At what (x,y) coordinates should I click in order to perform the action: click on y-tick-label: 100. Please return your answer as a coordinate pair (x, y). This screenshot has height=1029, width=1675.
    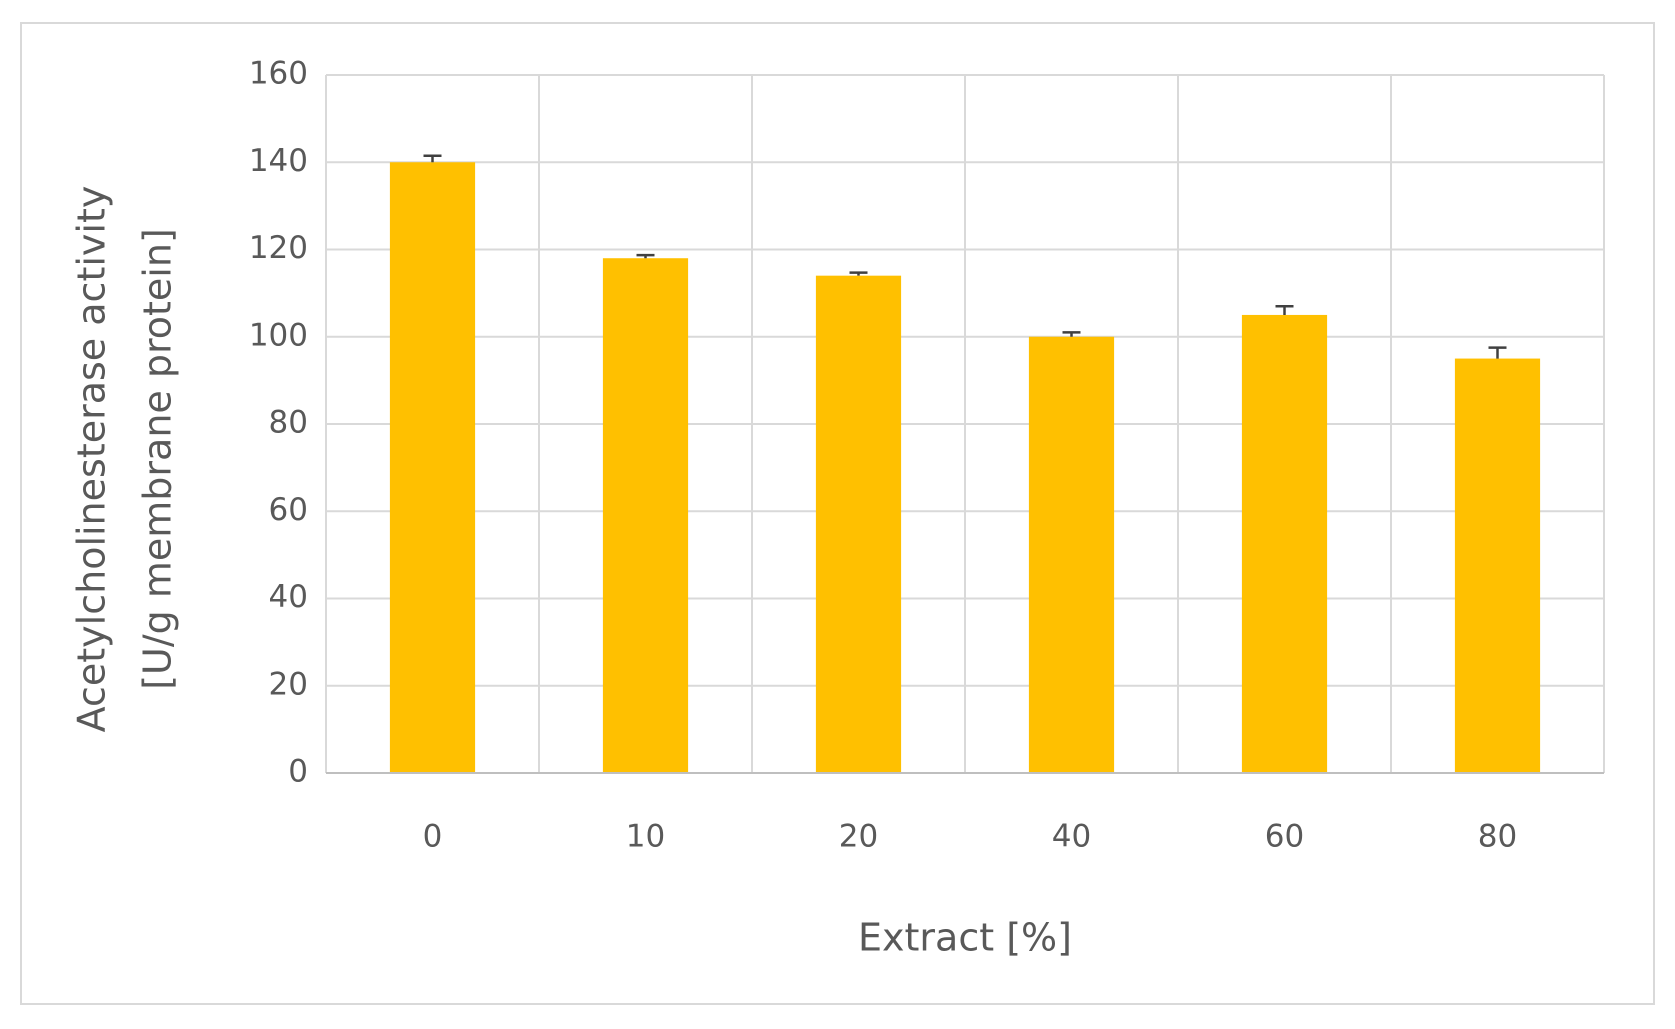
    Looking at the image, I should click on (278, 335).